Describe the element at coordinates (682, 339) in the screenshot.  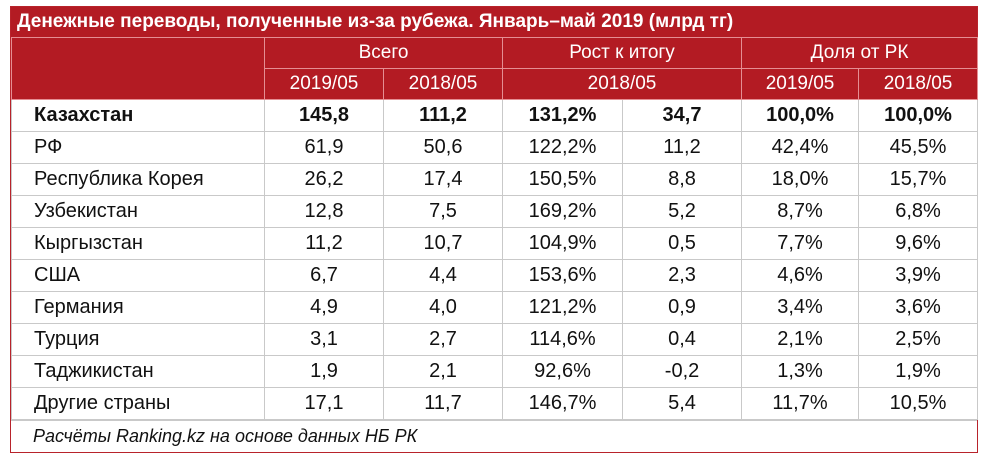
I see `growth-abs-cell: 0,4` at that location.